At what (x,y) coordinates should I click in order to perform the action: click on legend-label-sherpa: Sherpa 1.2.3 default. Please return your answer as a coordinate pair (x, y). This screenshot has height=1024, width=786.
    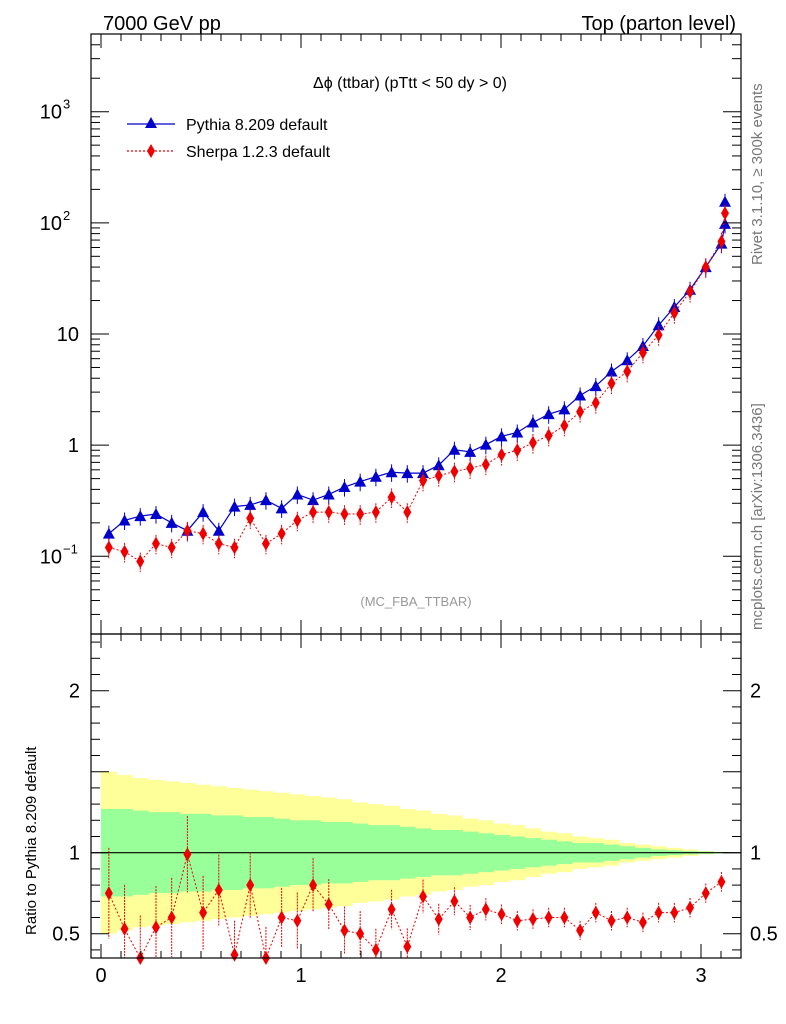
    Looking at the image, I should click on (258, 152).